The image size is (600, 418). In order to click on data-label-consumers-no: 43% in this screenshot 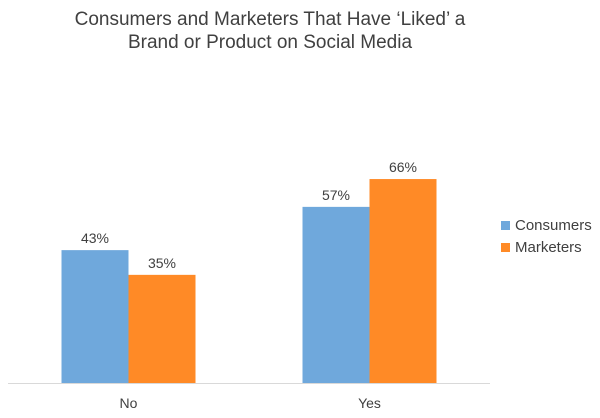, I will do `click(95, 238)`.